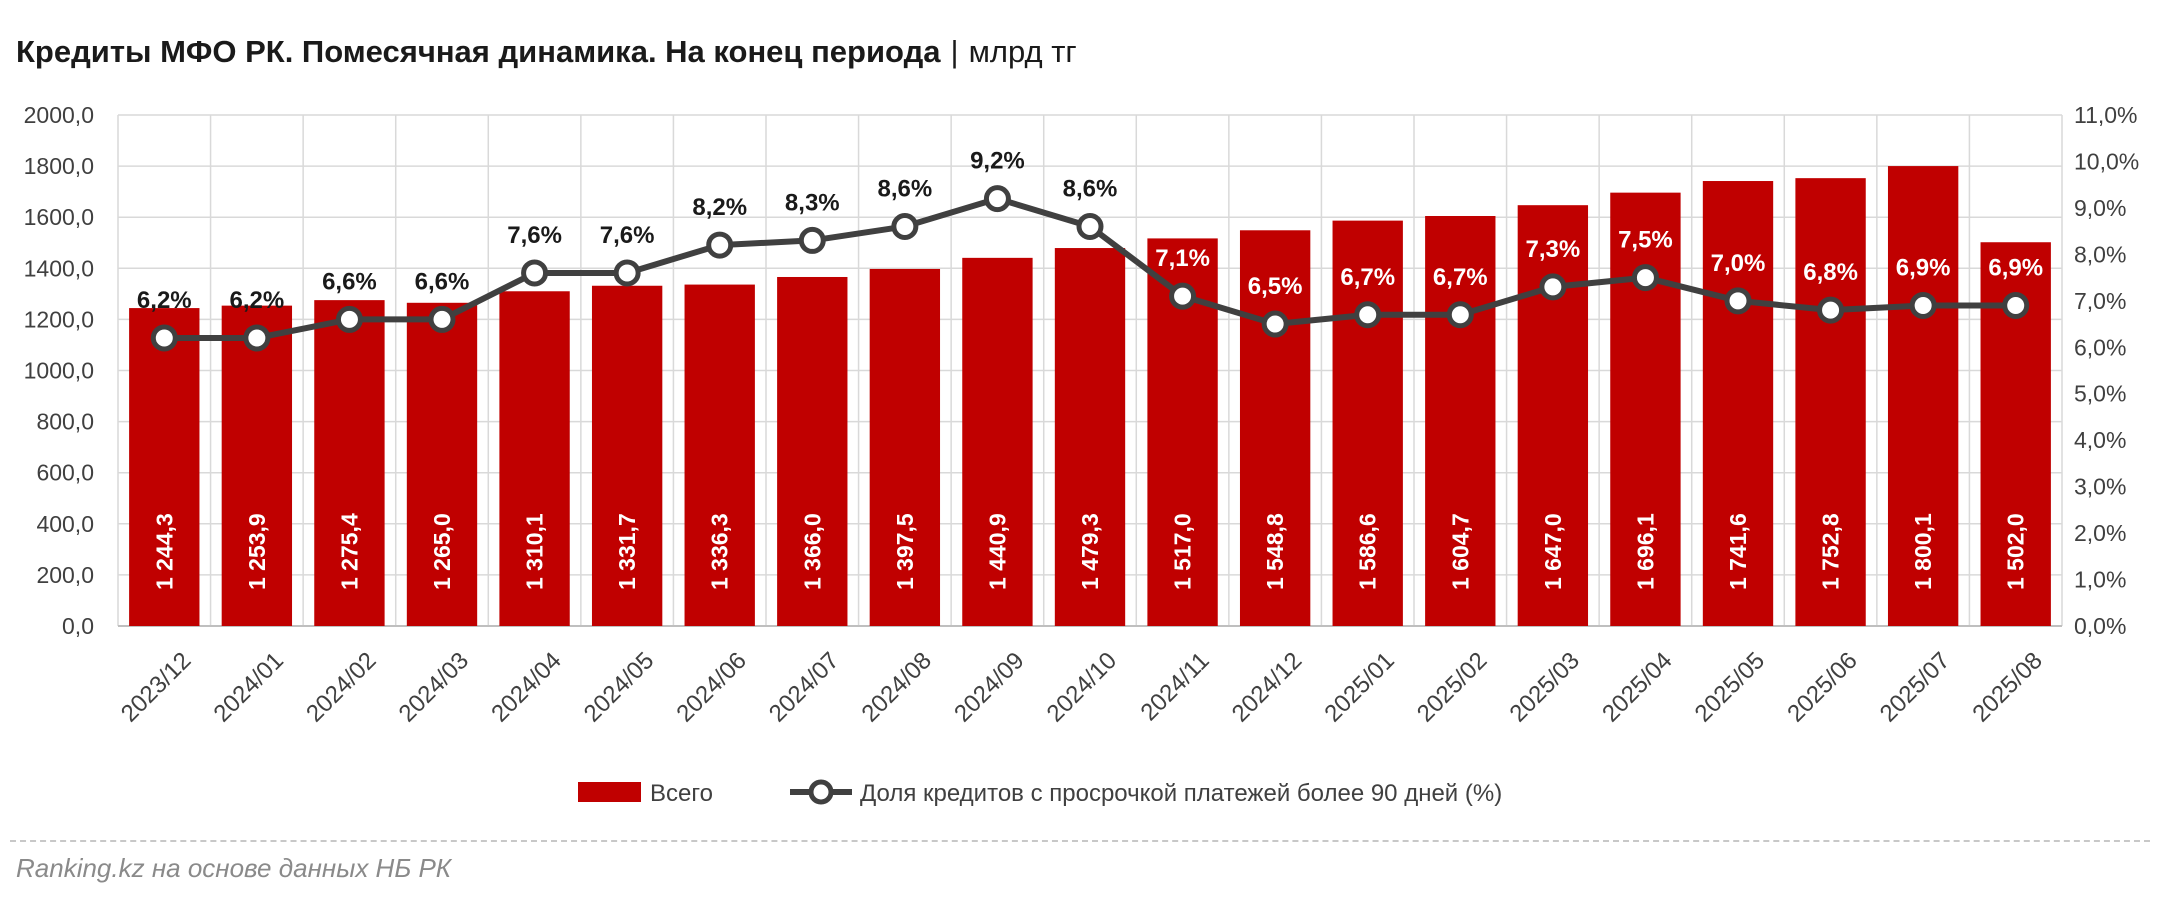  What do you see at coordinates (156, 687) in the screenshot?
I see `x-tick-label: 2023/12` at bounding box center [156, 687].